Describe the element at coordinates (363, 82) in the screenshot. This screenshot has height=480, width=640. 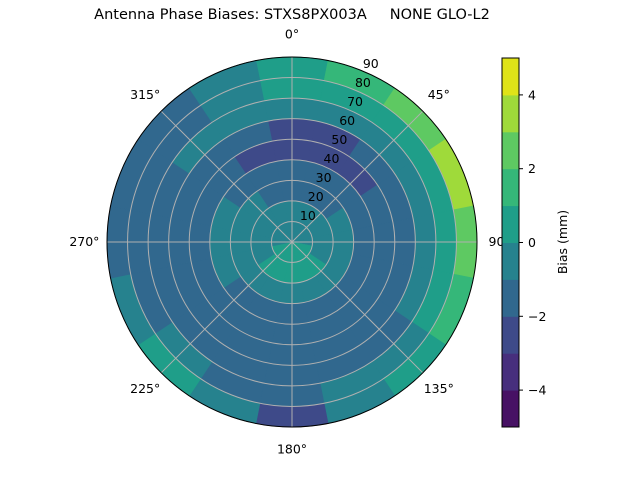
I see `r-tick-label: 80` at that location.